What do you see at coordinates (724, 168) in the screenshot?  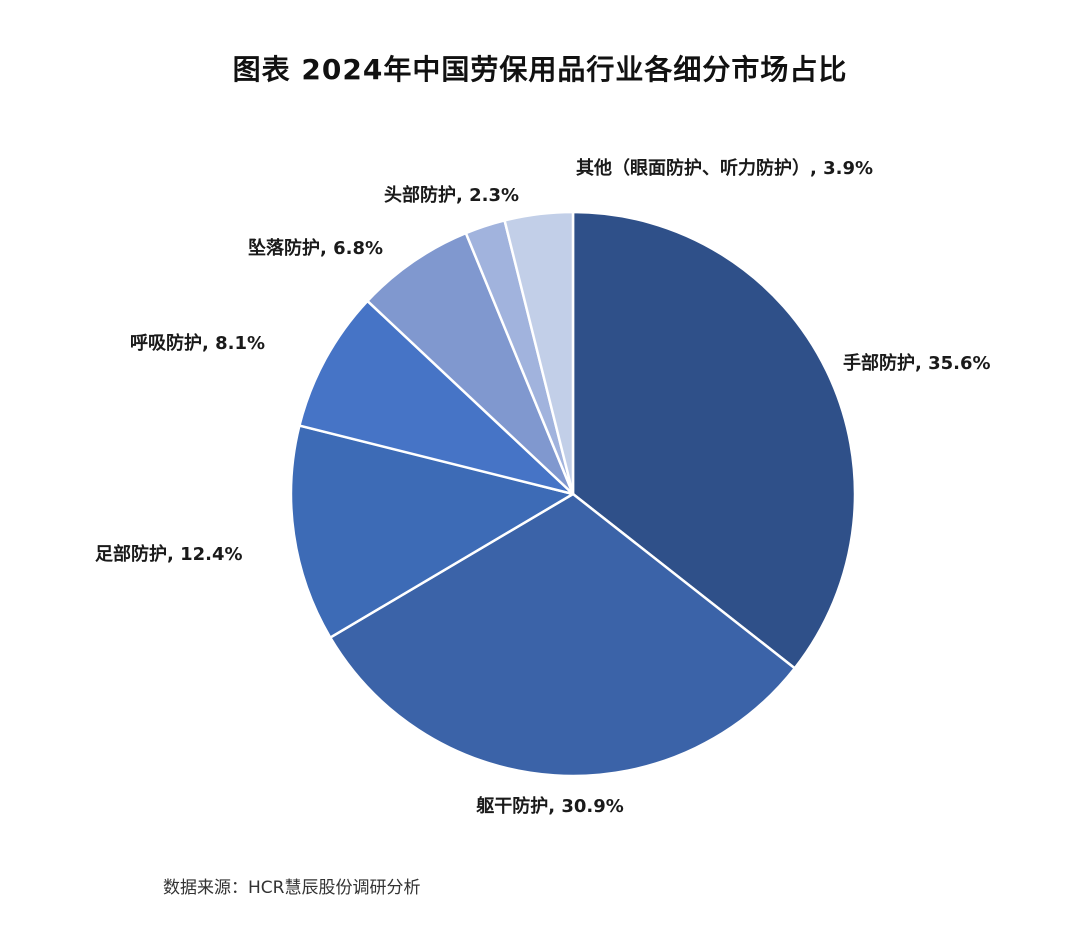 I see `slice-label-6: 其他（眼面防护、听力防护）, 3.9%` at bounding box center [724, 168].